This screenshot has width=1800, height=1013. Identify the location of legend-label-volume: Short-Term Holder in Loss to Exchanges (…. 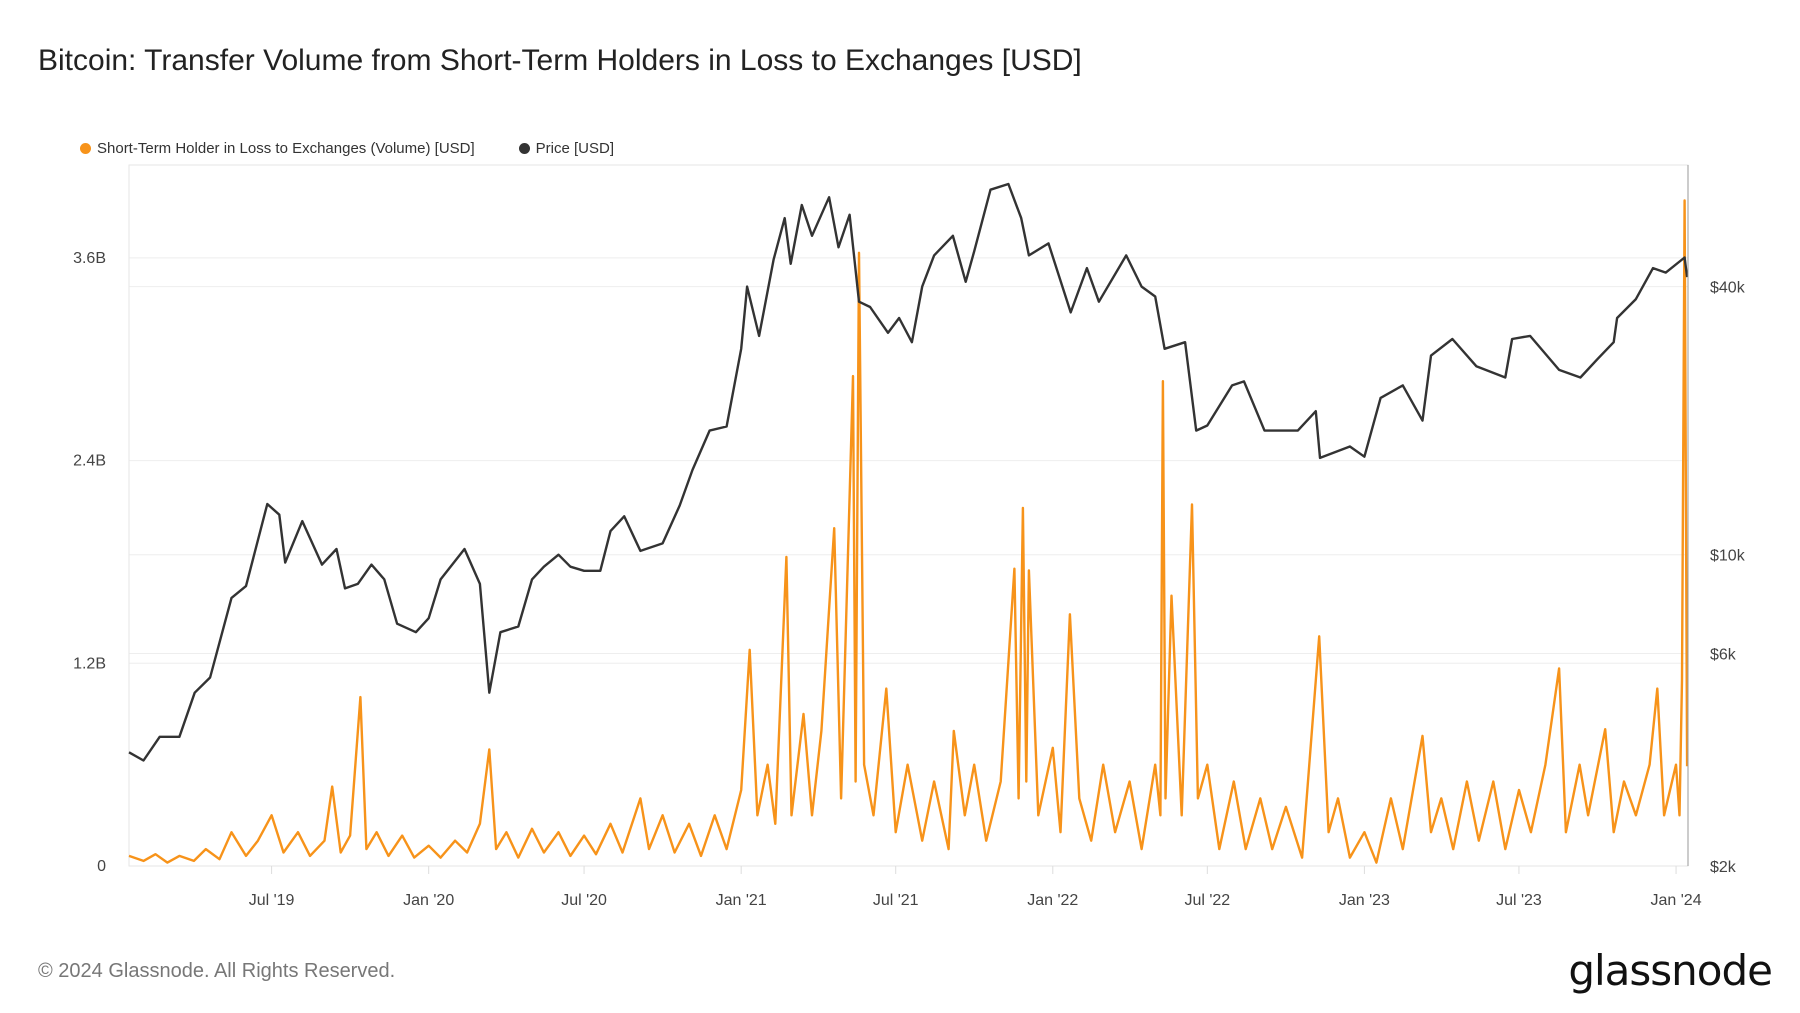
(286, 148).